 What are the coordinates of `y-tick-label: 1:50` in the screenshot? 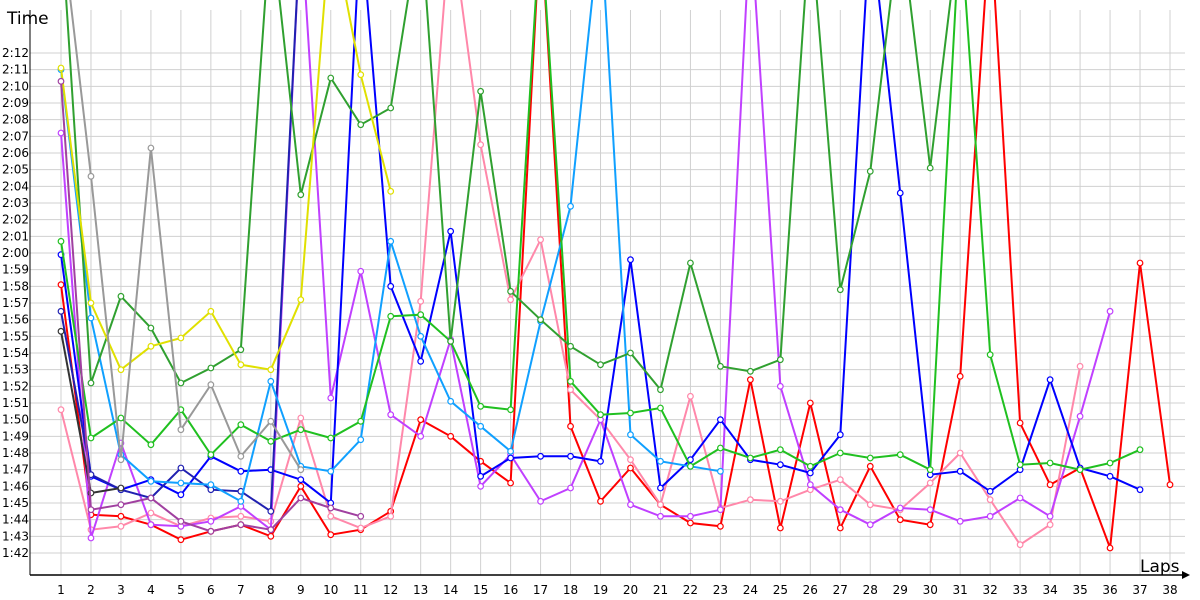 It's located at (15, 420).